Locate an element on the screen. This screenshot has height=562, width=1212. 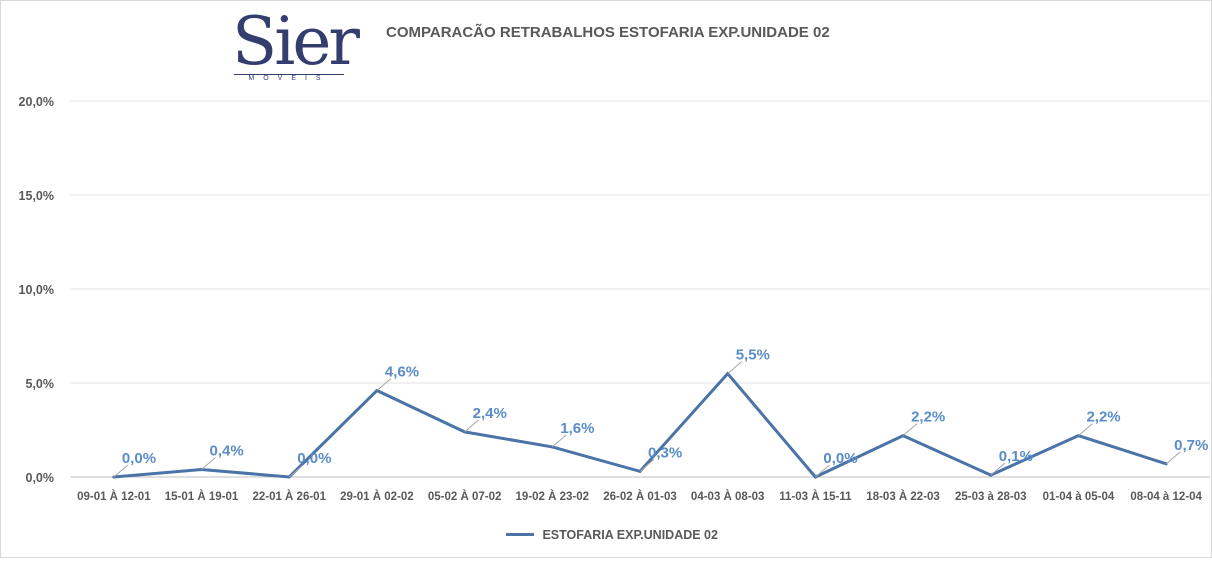
x-tick-label: 08-04 à 12-04 is located at coordinates (1166, 497).